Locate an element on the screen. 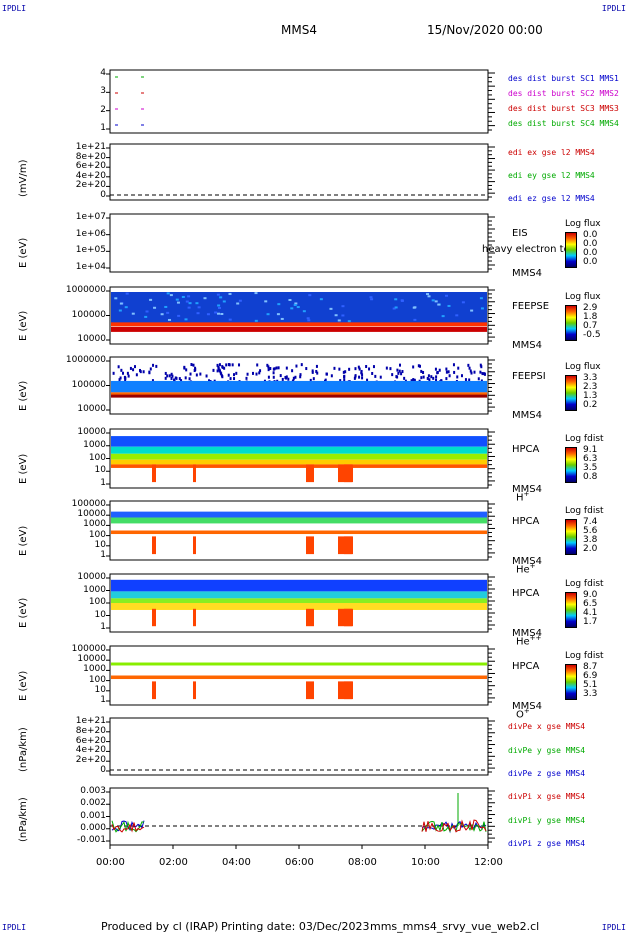 The height and width of the screenshot is (934, 630). x-tick-label: 00:00 is located at coordinates (110, 862).